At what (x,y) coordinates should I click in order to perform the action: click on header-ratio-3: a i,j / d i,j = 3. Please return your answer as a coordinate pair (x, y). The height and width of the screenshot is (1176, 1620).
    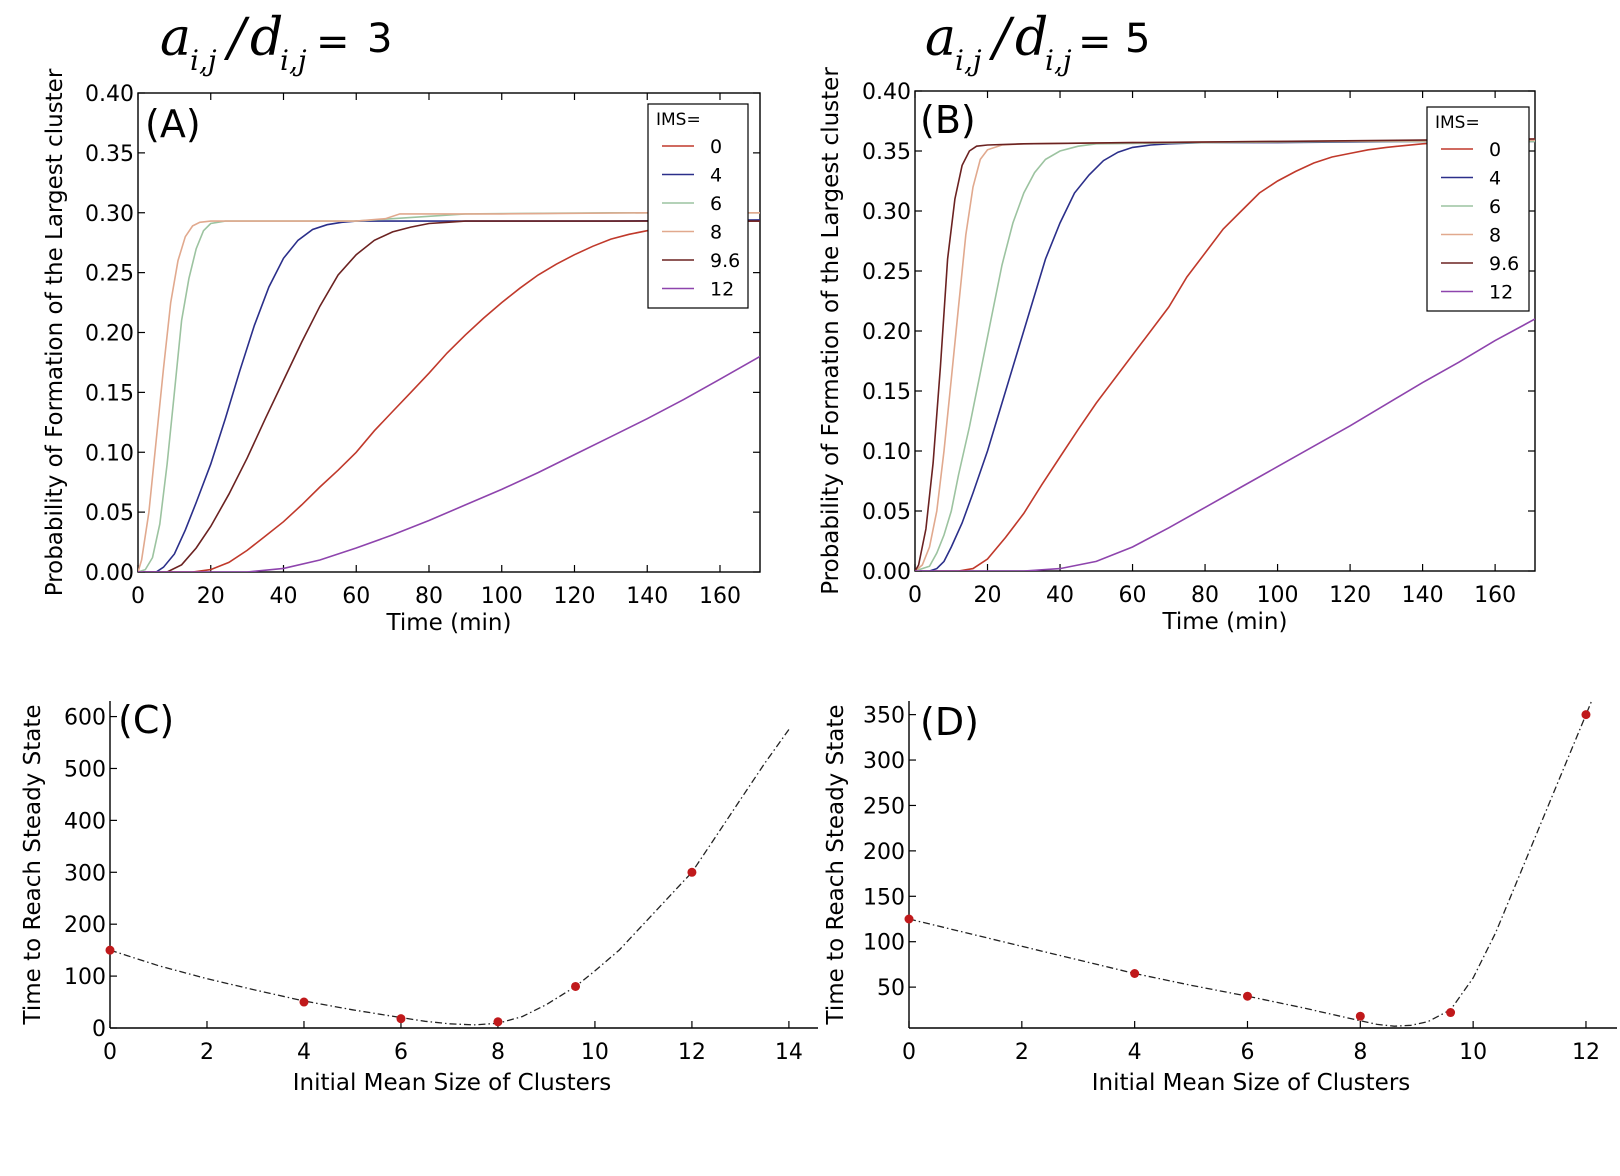
    Looking at the image, I should click on (276, 42).